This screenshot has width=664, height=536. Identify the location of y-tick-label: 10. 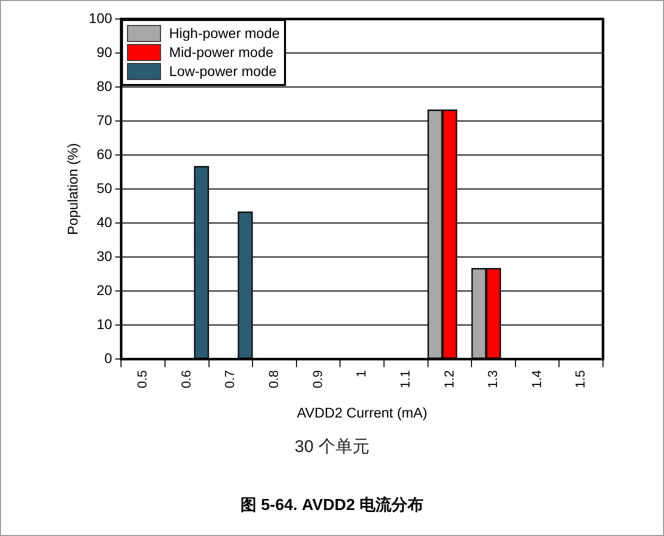
(104, 324).